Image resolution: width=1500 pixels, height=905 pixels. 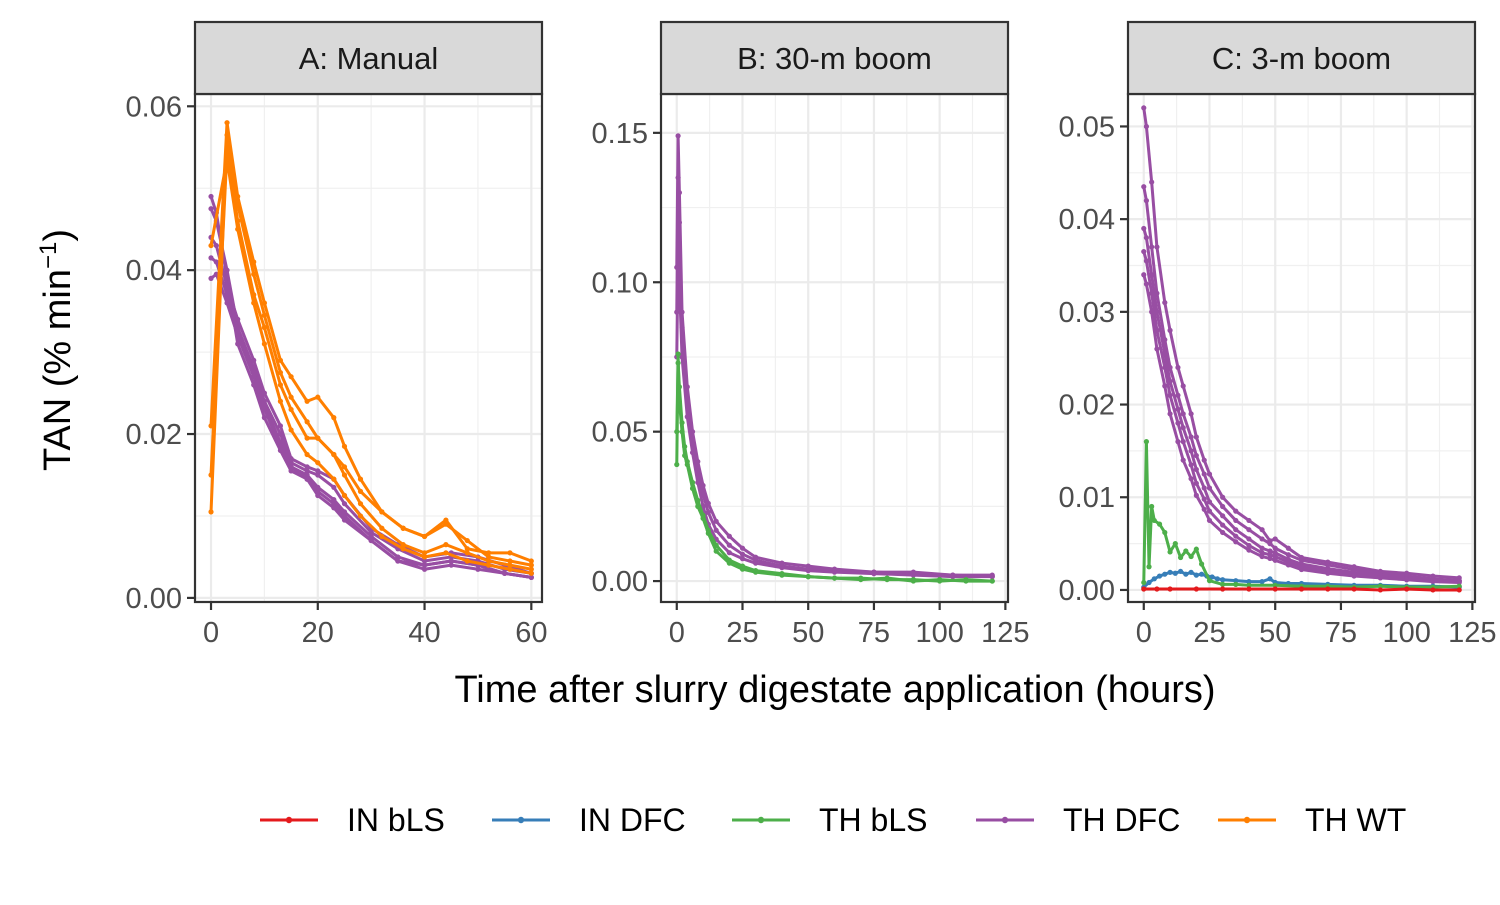 What do you see at coordinates (620, 582) in the screenshot?
I see `y-tick-label: 0.00` at bounding box center [620, 582].